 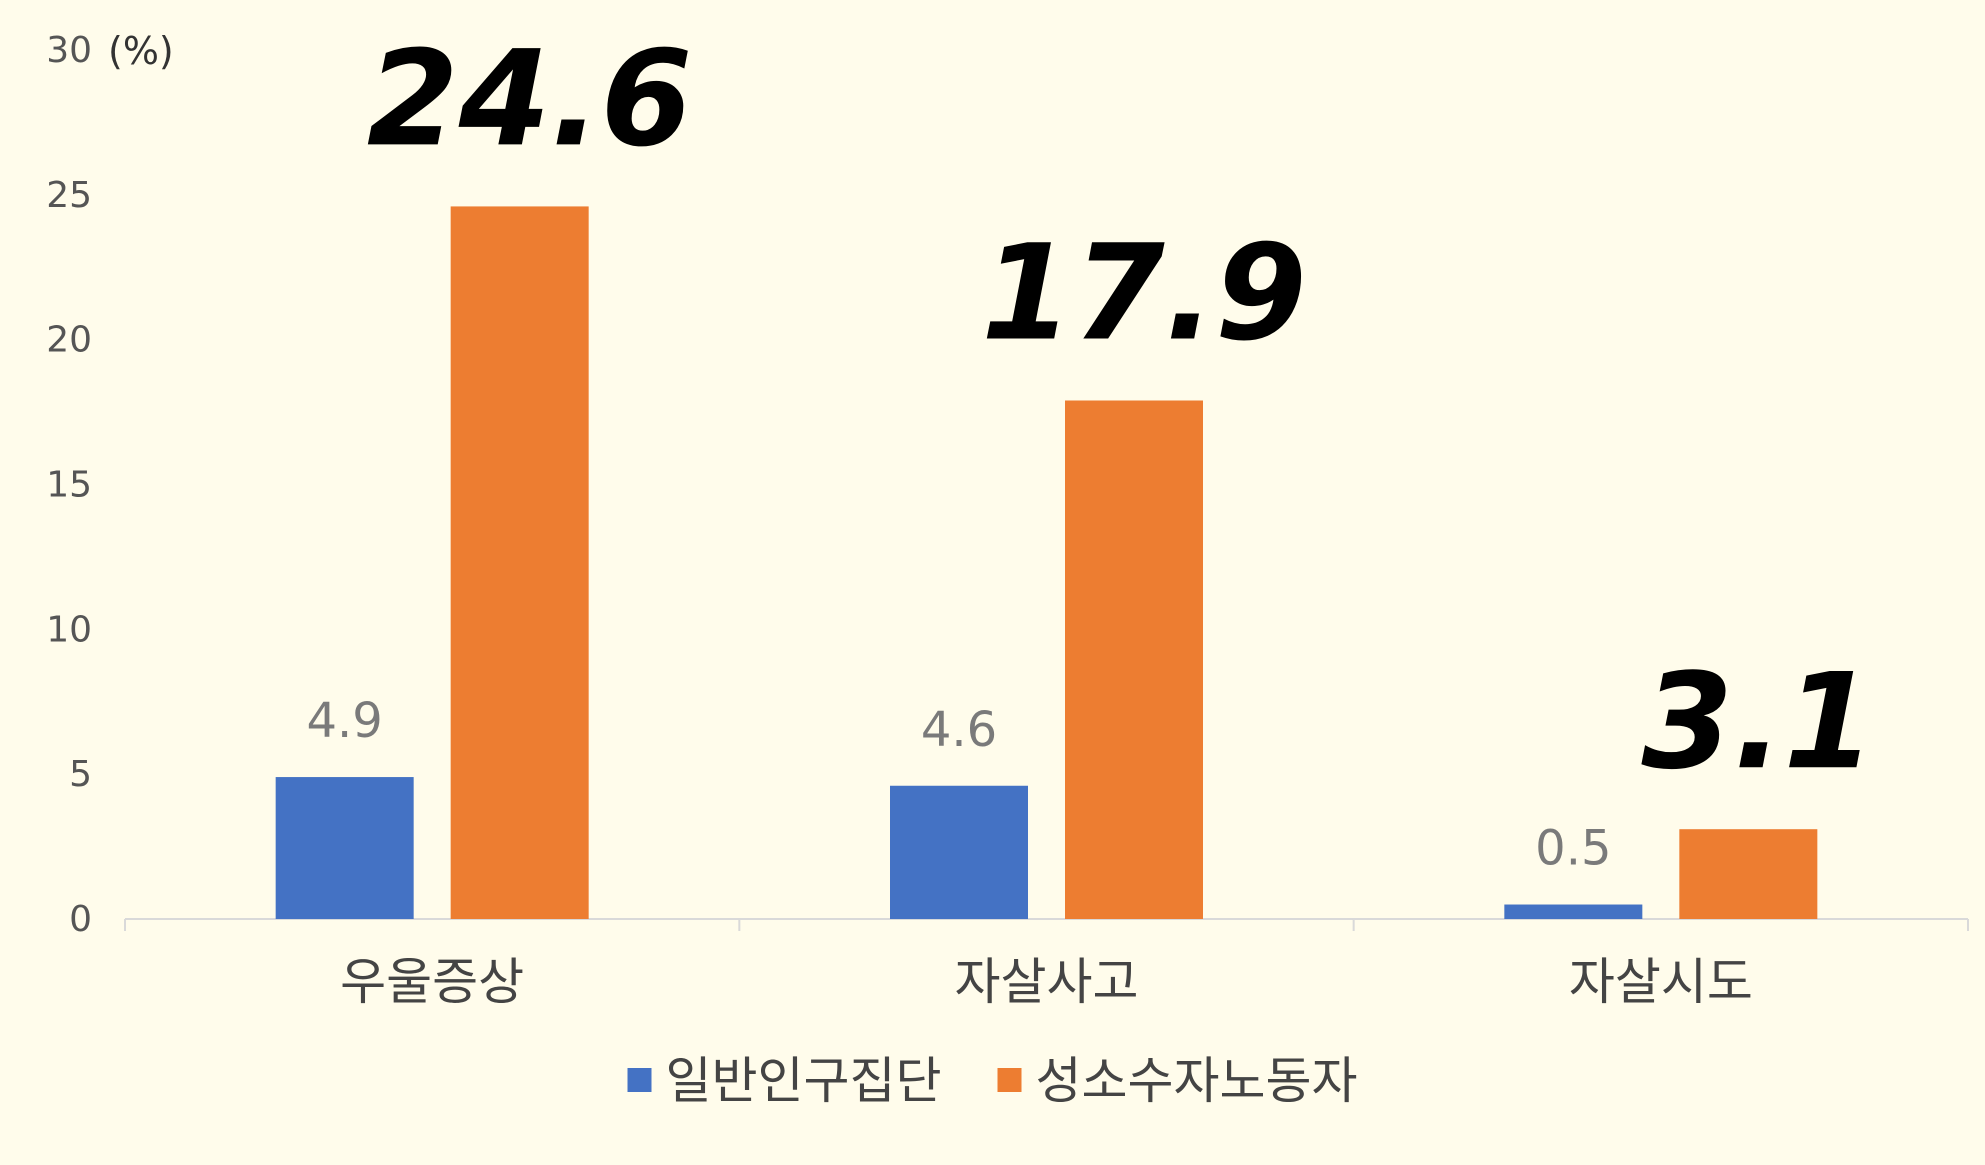 What do you see at coordinates (69, 50) in the screenshot?
I see `y-tick-label: 30` at bounding box center [69, 50].